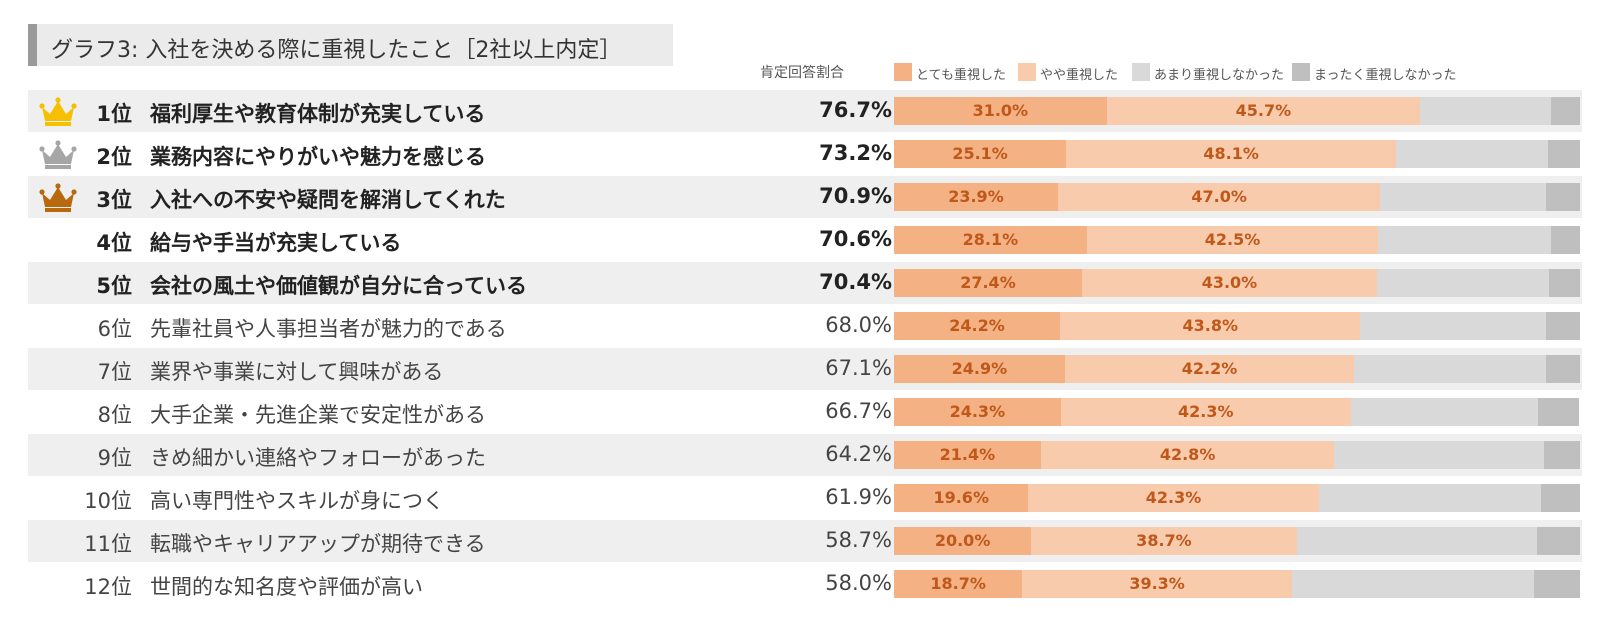 This screenshot has height=644, width=1610. I want to click on rank-label: 3位, so click(114, 200).